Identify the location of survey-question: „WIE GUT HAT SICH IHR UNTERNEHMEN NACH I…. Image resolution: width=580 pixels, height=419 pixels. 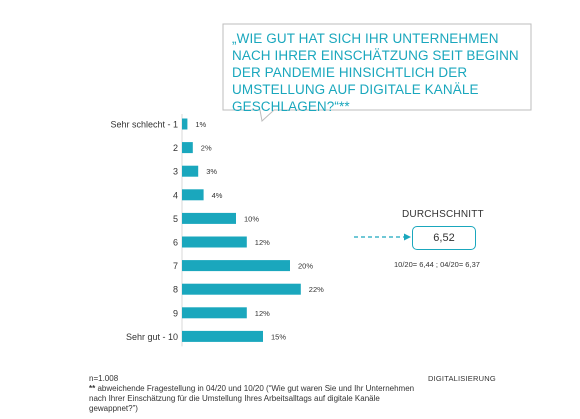
(375, 72).